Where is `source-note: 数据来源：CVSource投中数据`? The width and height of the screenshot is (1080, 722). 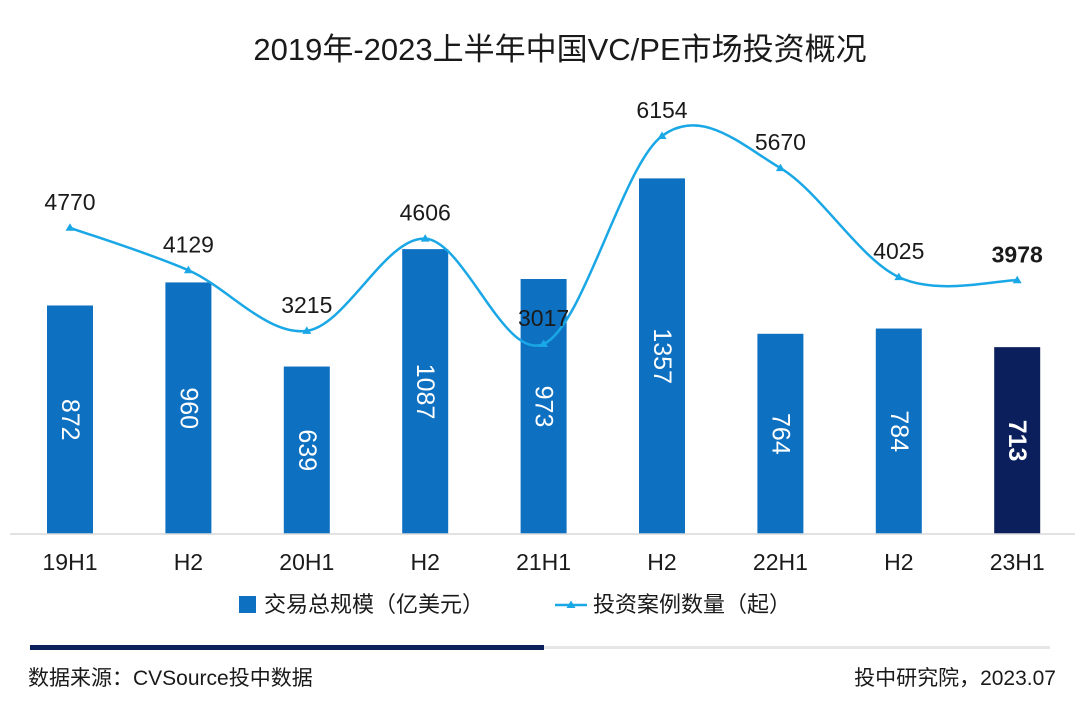 source-note: 数据来源：CVSource投中数据 is located at coordinates (170, 678).